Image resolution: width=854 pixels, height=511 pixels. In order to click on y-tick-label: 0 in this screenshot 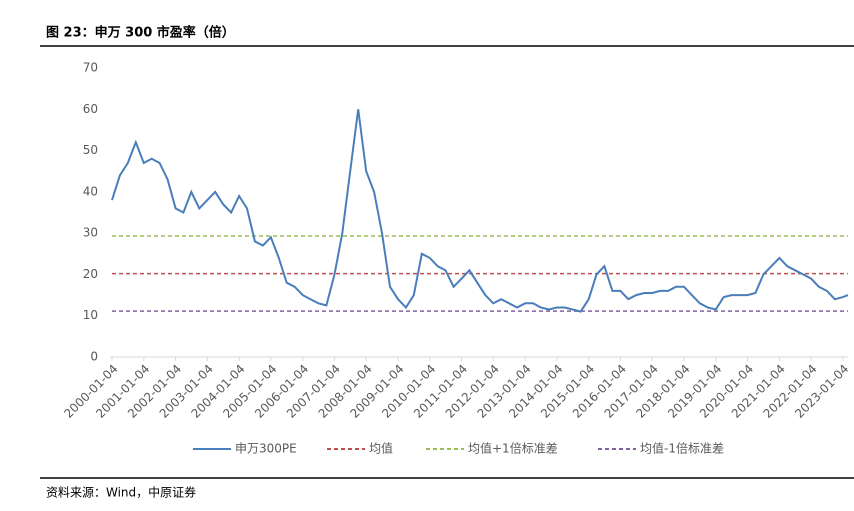, I will do `click(94, 357)`.